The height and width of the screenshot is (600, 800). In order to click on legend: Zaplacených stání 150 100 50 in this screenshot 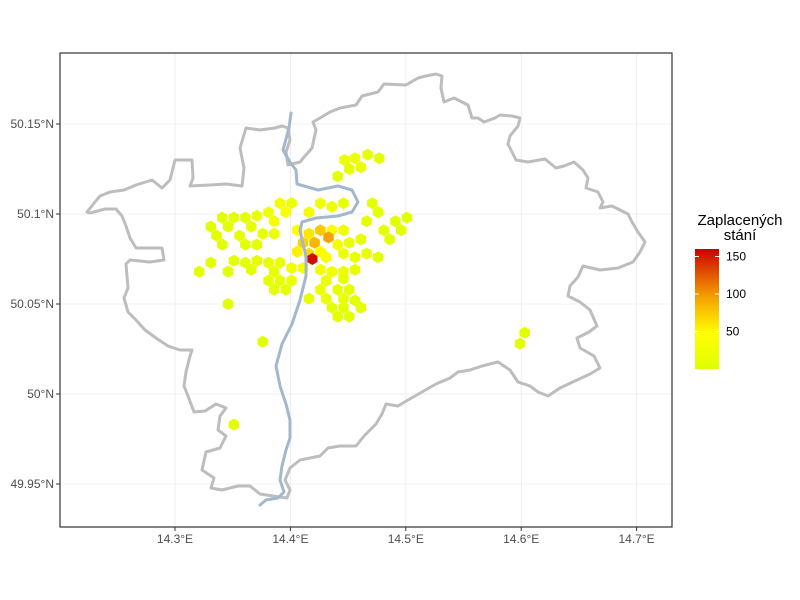, I will do `click(739, 290)`.